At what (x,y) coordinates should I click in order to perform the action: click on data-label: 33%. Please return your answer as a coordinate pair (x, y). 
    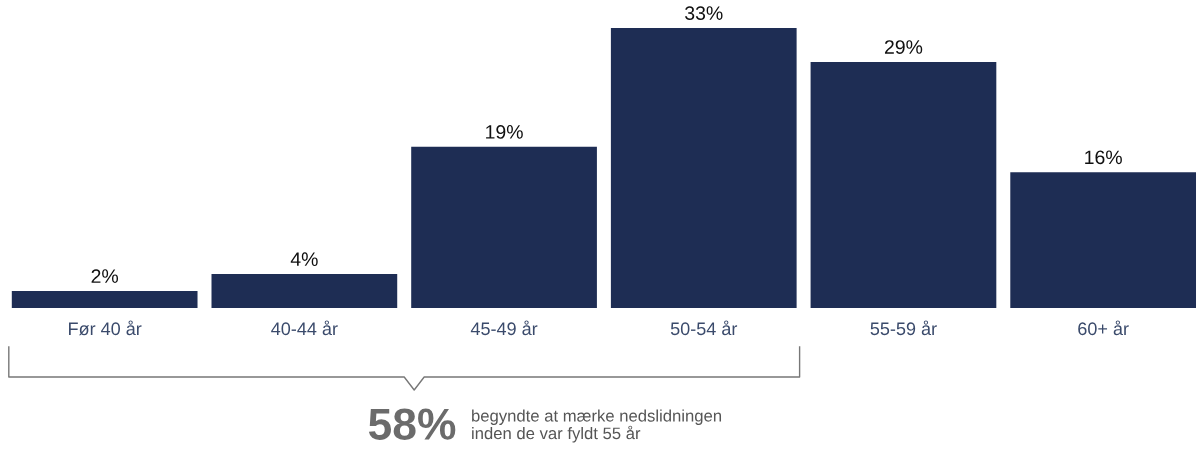
    Looking at the image, I should click on (704, 13).